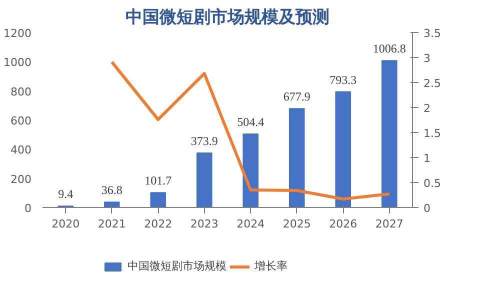  Describe the element at coordinates (343, 79) in the screenshot. I see `data-label: 793.3` at that location.